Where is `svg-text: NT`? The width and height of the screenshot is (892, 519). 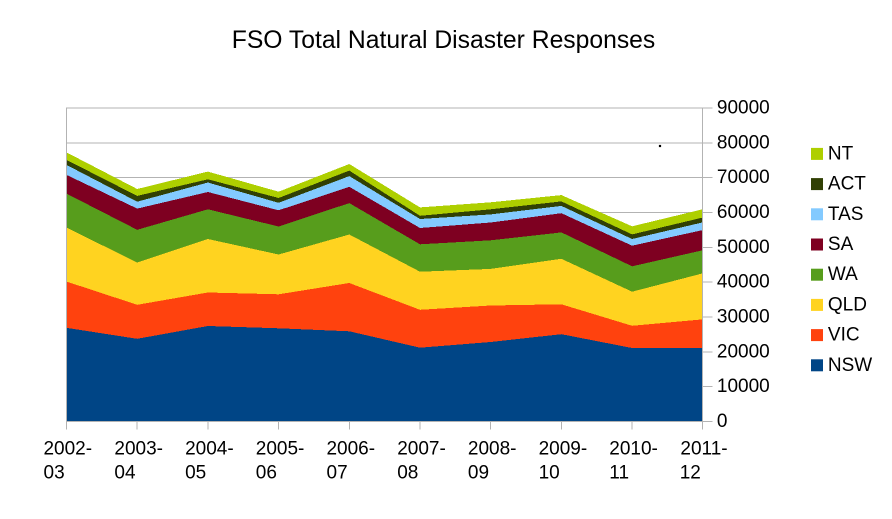
svg-text: NT is located at coordinates (841, 153).